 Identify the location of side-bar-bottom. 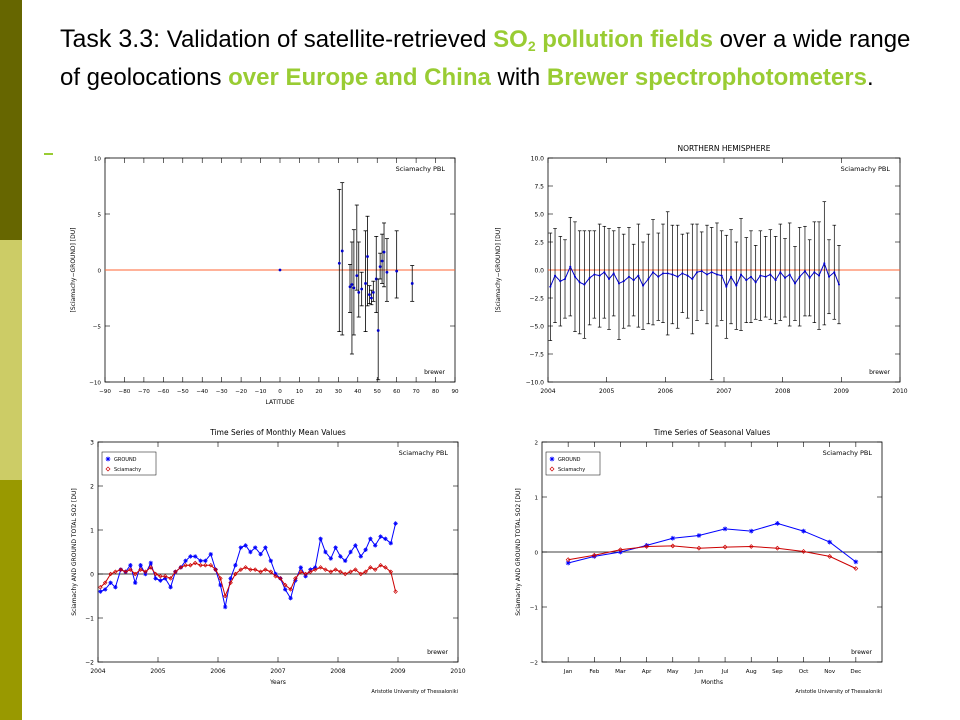
(11, 600).